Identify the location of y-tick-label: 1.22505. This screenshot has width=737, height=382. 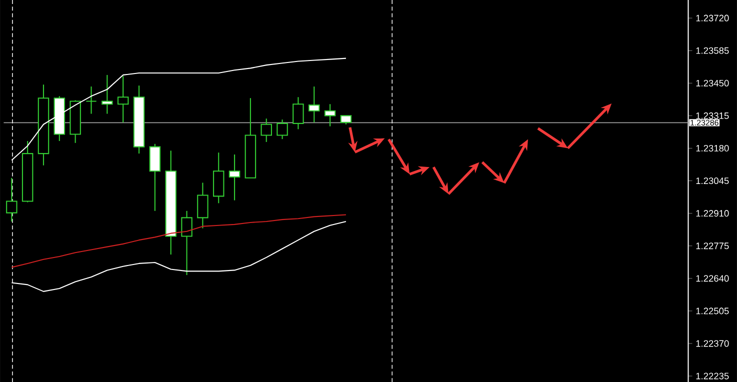
(712, 311).